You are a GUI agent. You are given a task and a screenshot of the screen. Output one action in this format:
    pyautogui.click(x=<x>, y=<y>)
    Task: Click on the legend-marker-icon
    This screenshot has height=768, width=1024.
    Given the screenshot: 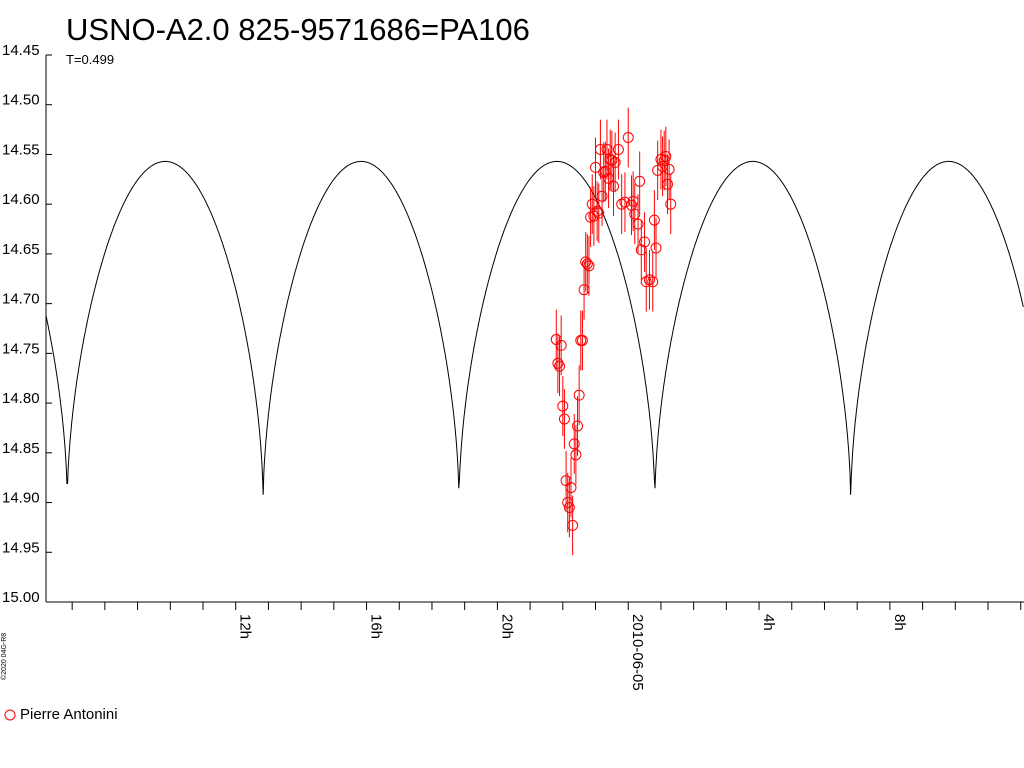 What is the action you would take?
    pyautogui.click(x=10, y=715)
    